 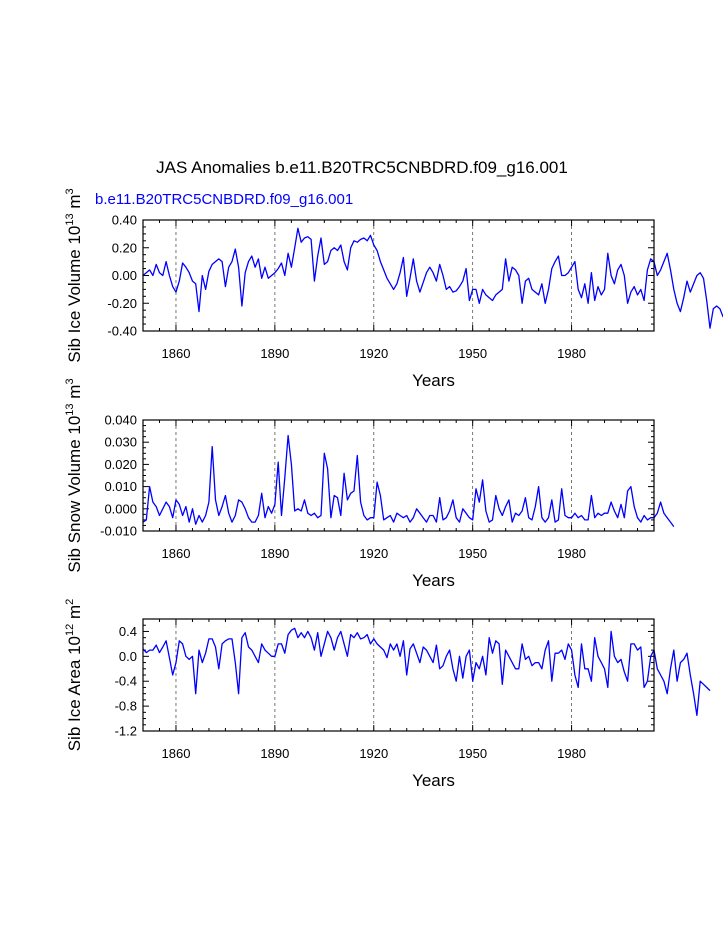 I want to click on y-tick-label: 0.40, so click(x=124, y=220).